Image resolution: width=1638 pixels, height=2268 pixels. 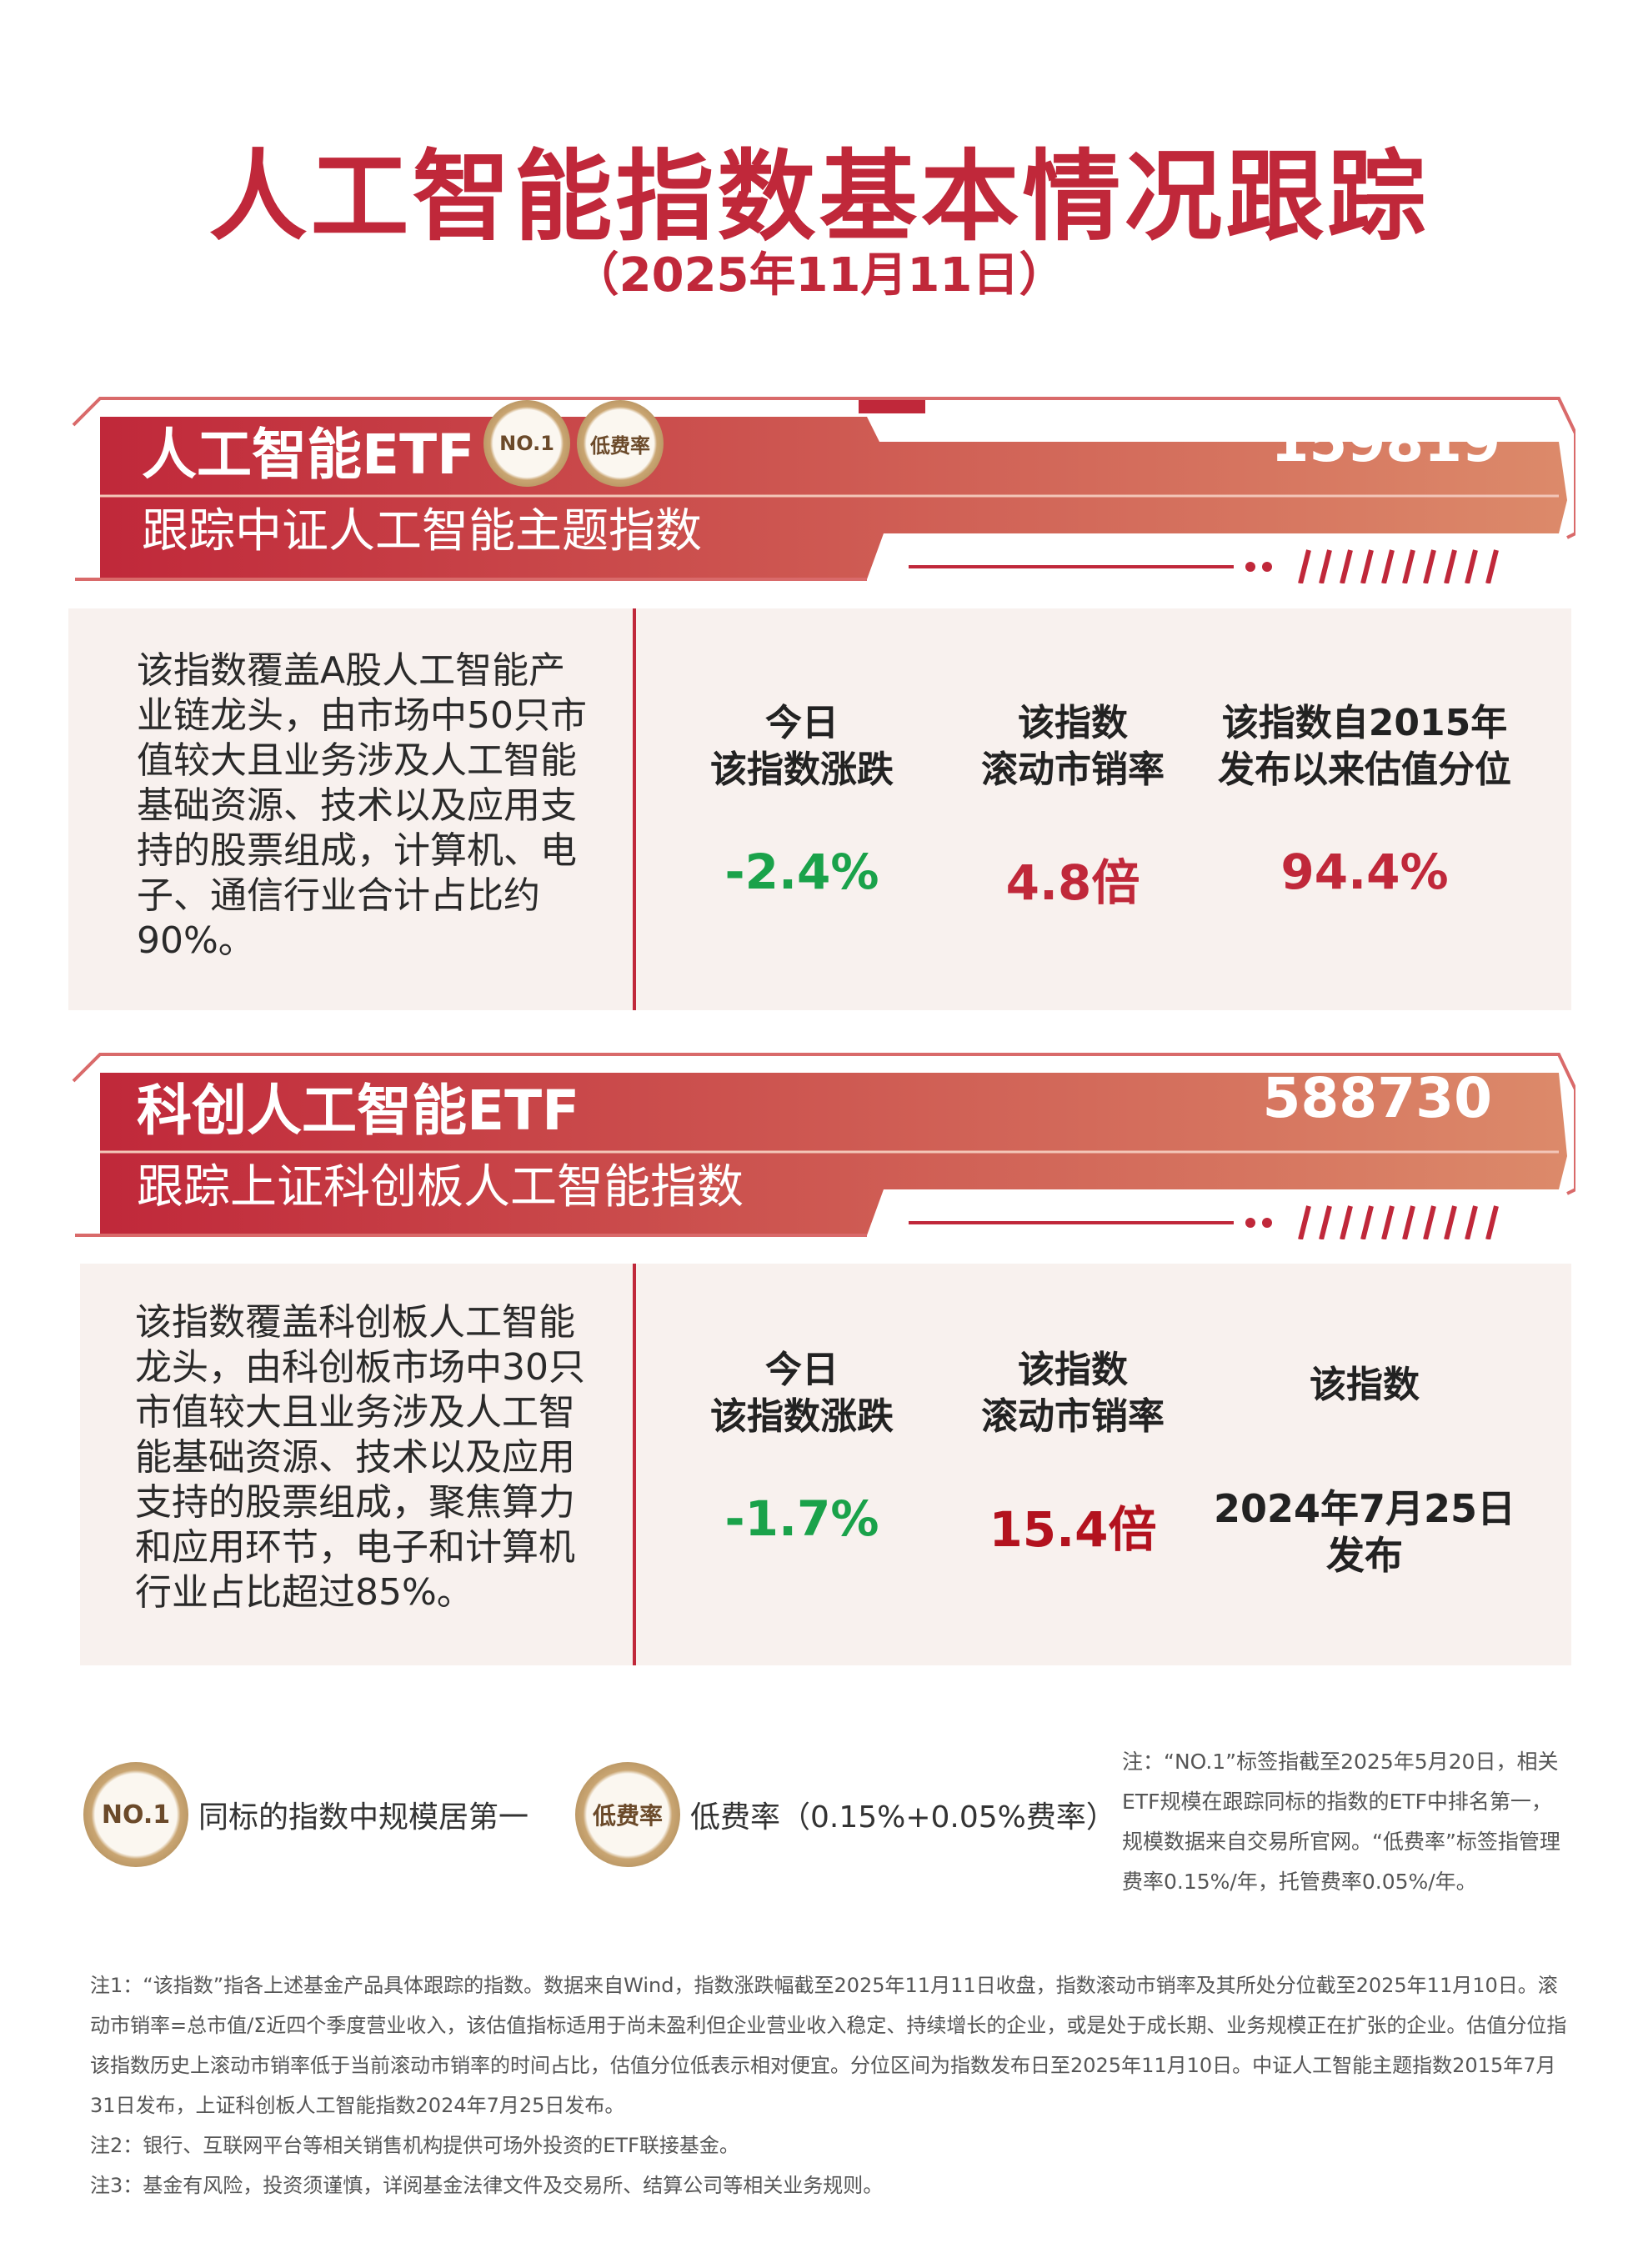 I want to click on tracking-index: 跟踪上证科创板人工智能指数, so click(x=440, y=1187).